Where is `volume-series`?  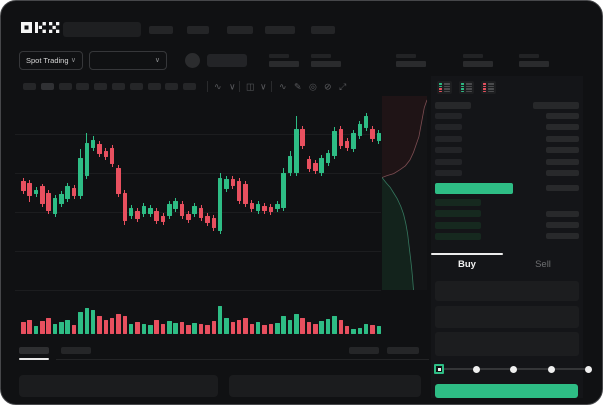 volume-series is located at coordinates (198, 319).